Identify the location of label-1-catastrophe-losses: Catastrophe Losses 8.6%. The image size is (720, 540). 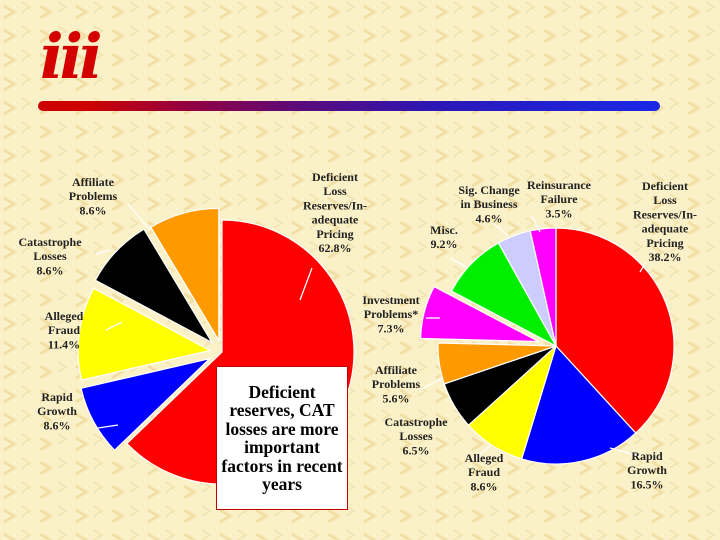
(50, 256).